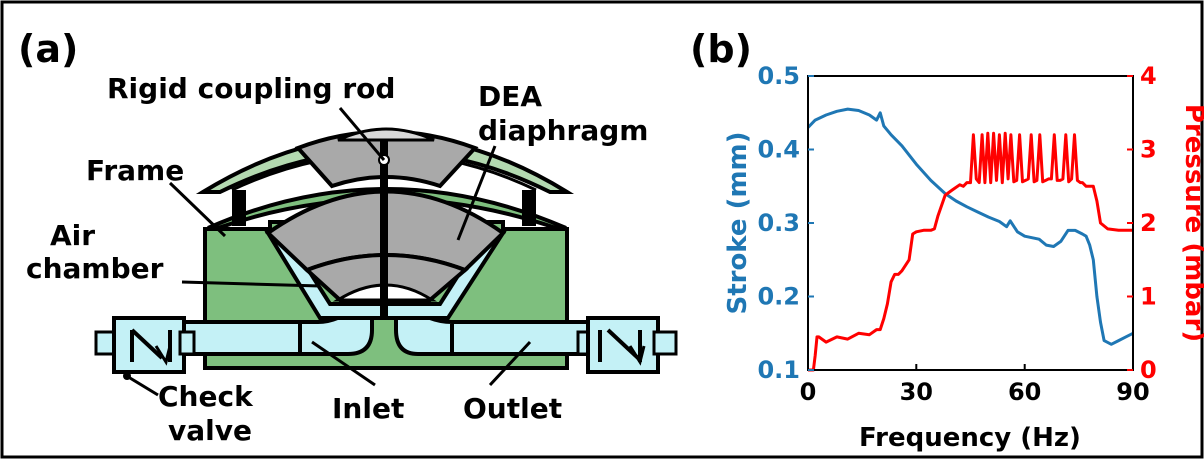 This screenshot has height=459, width=1204. What do you see at coordinates (1148, 223) in the screenshot?
I see `y2-tick-2: 2` at bounding box center [1148, 223].